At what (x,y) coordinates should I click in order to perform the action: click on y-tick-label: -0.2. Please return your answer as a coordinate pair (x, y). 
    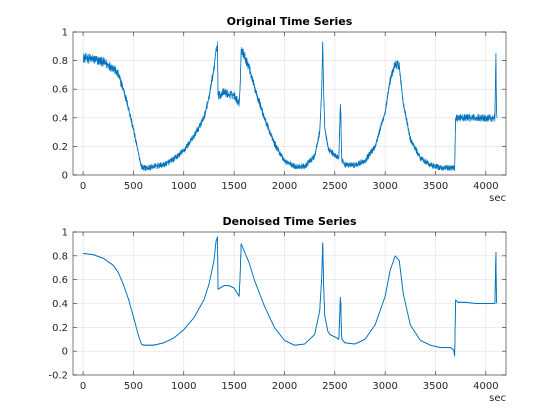
    Looking at the image, I should click on (58, 376).